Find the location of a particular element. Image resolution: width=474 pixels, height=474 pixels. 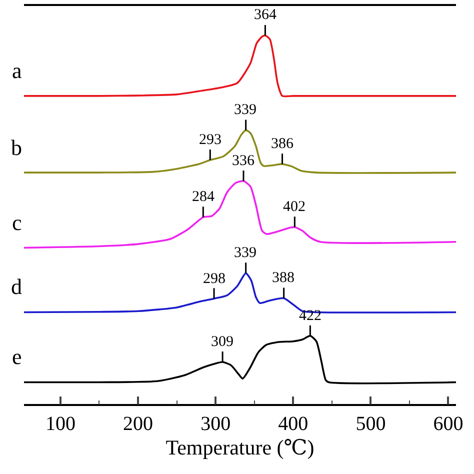

annotation: 298 is located at coordinates (214, 279).